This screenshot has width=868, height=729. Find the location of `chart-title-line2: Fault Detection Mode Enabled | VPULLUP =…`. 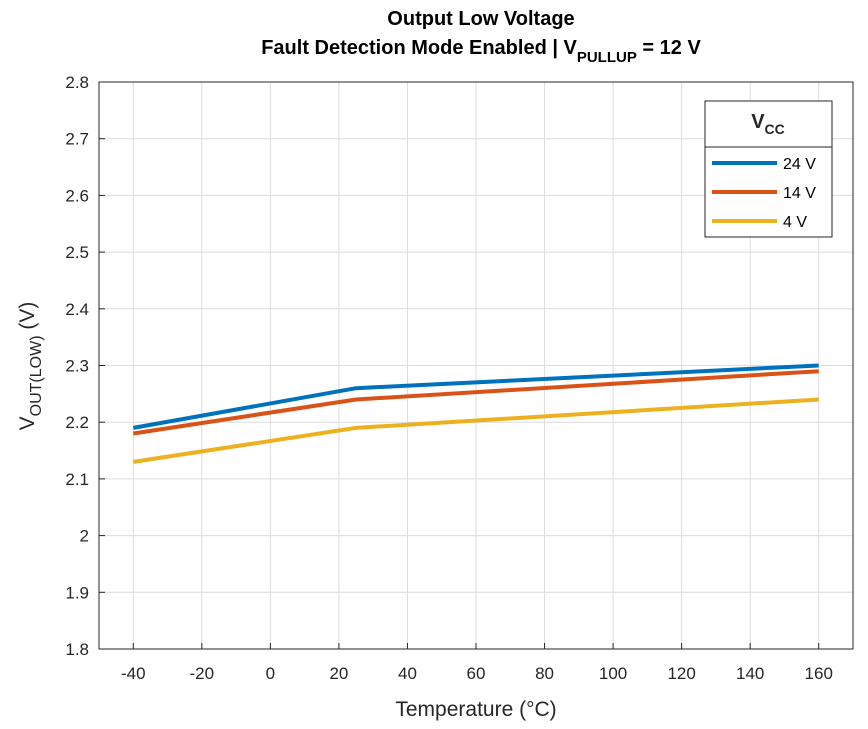

chart-title-line2: Fault Detection Mode Enabled | VPULLUP =… is located at coordinates (481, 51).